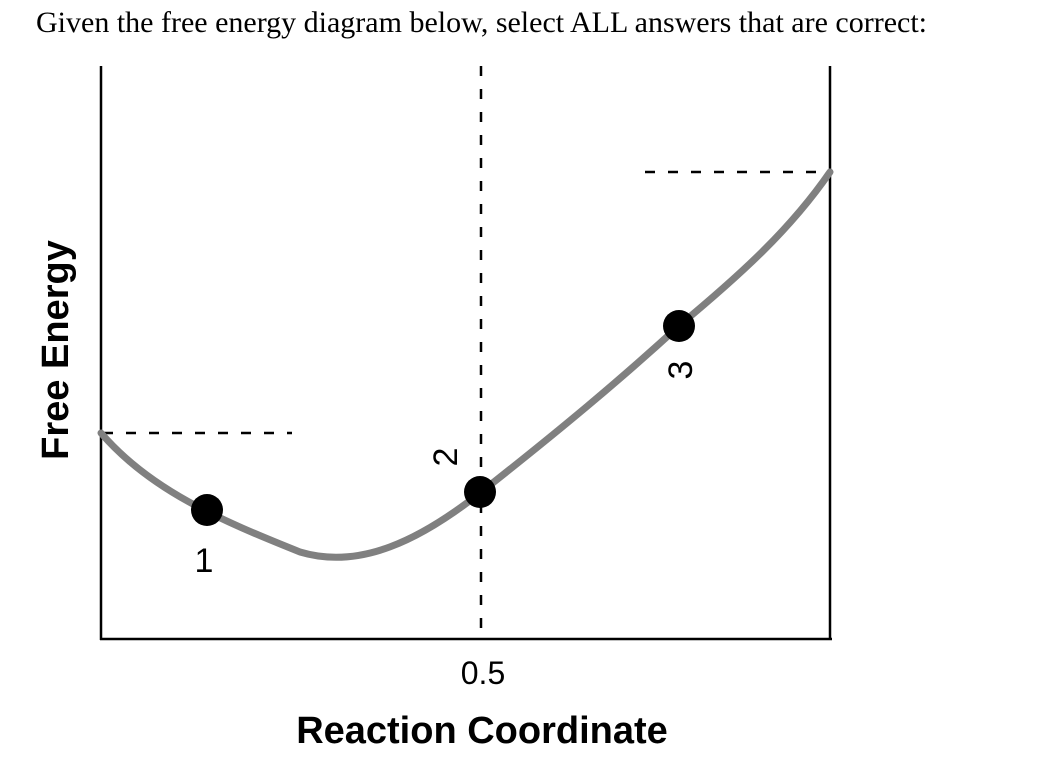 This screenshot has width=1038, height=766. What do you see at coordinates (681, 370) in the screenshot?
I see `point-3-label: 3` at bounding box center [681, 370].